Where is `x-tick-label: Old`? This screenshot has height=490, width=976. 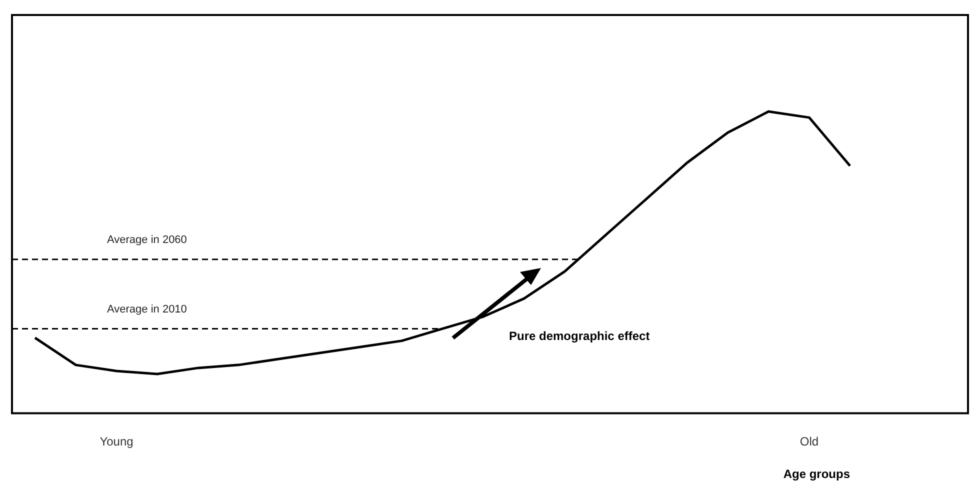
x-tick-label: Old is located at coordinates (809, 441).